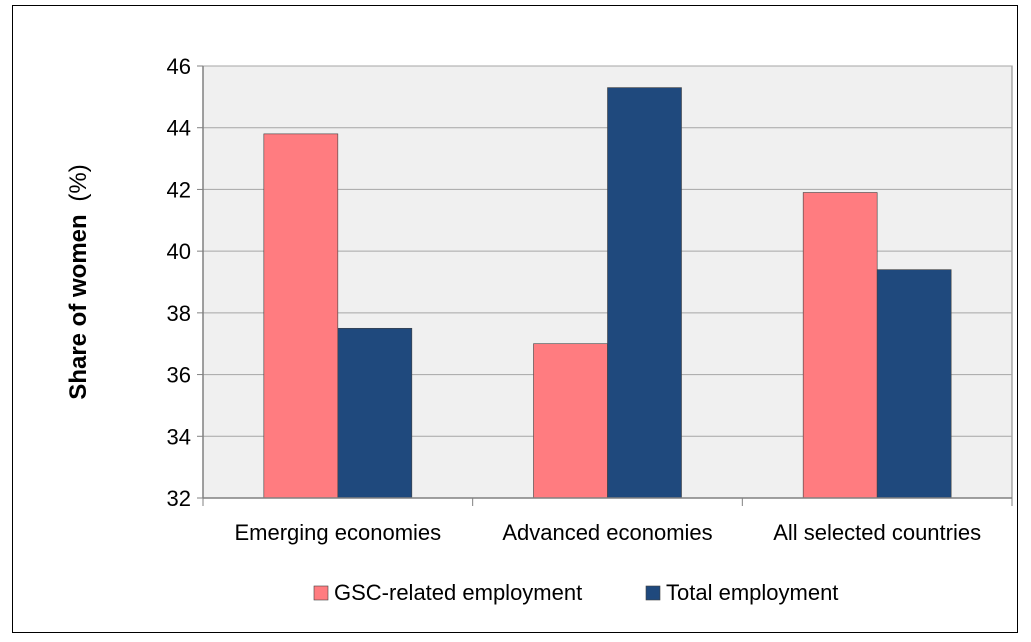 The image size is (1031, 642). I want to click on y-tick-label: 38, so click(179, 313).